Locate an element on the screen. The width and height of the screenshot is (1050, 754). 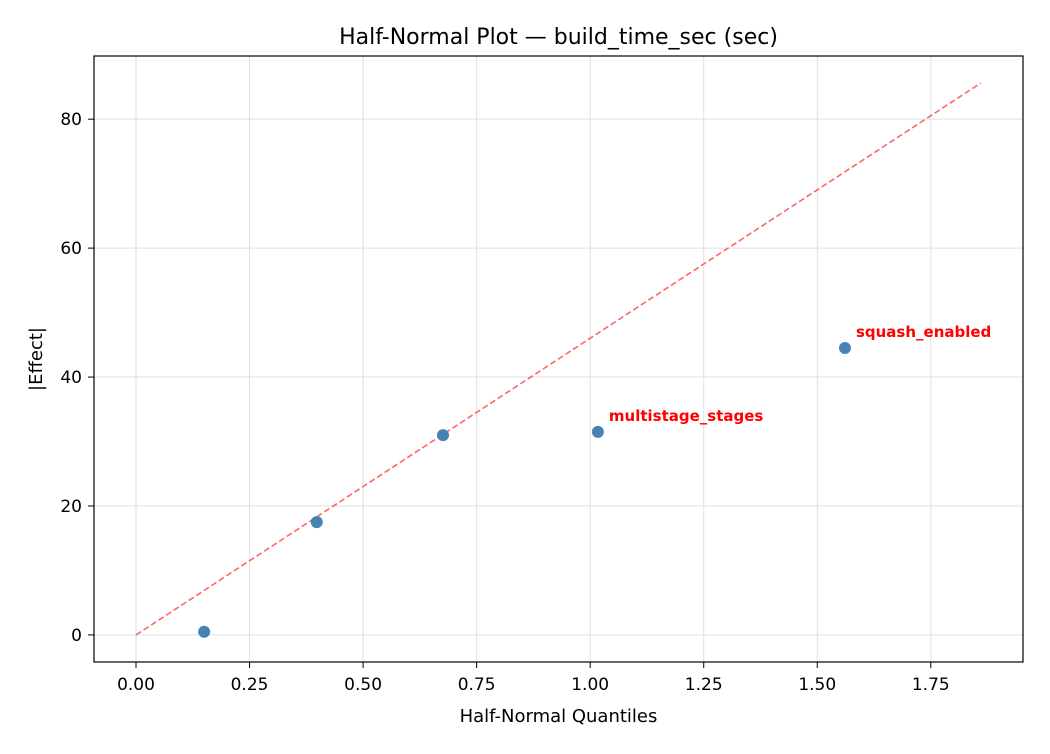
y-tick-label: 80 is located at coordinates (71, 120).